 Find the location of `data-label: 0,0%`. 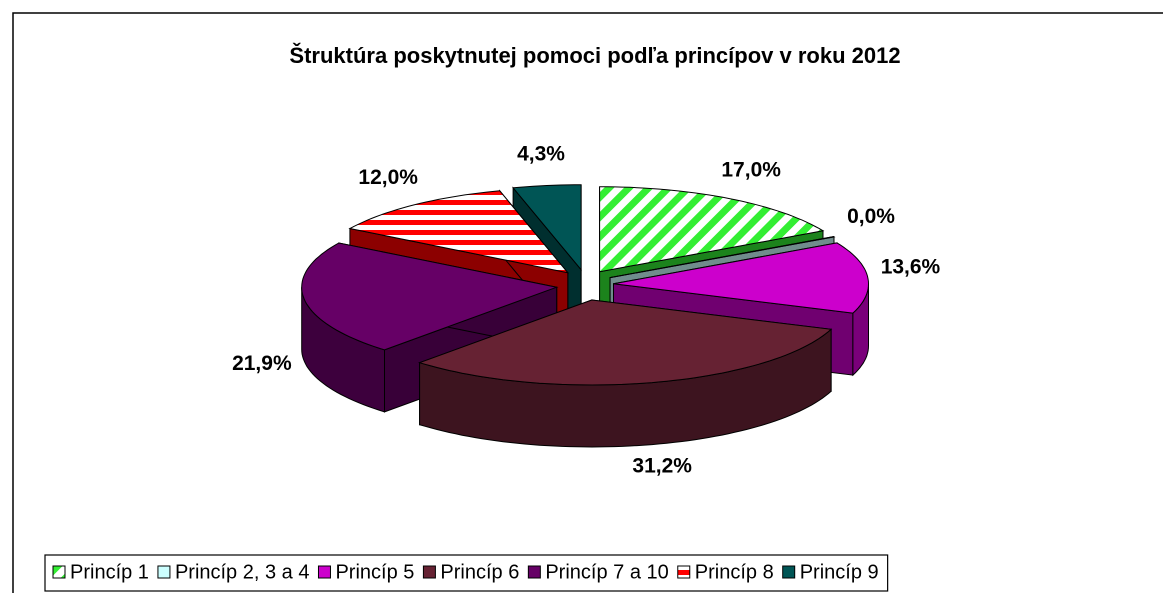

data-label: 0,0% is located at coordinates (871, 216).